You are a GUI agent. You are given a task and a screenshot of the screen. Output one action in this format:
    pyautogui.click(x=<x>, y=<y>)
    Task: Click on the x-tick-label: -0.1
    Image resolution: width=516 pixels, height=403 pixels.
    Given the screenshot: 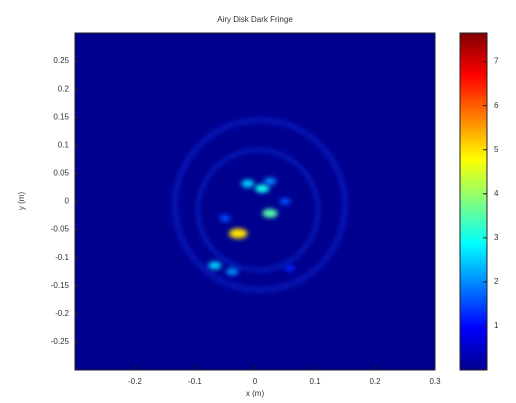 What is the action you would take?
    pyautogui.click(x=195, y=381)
    